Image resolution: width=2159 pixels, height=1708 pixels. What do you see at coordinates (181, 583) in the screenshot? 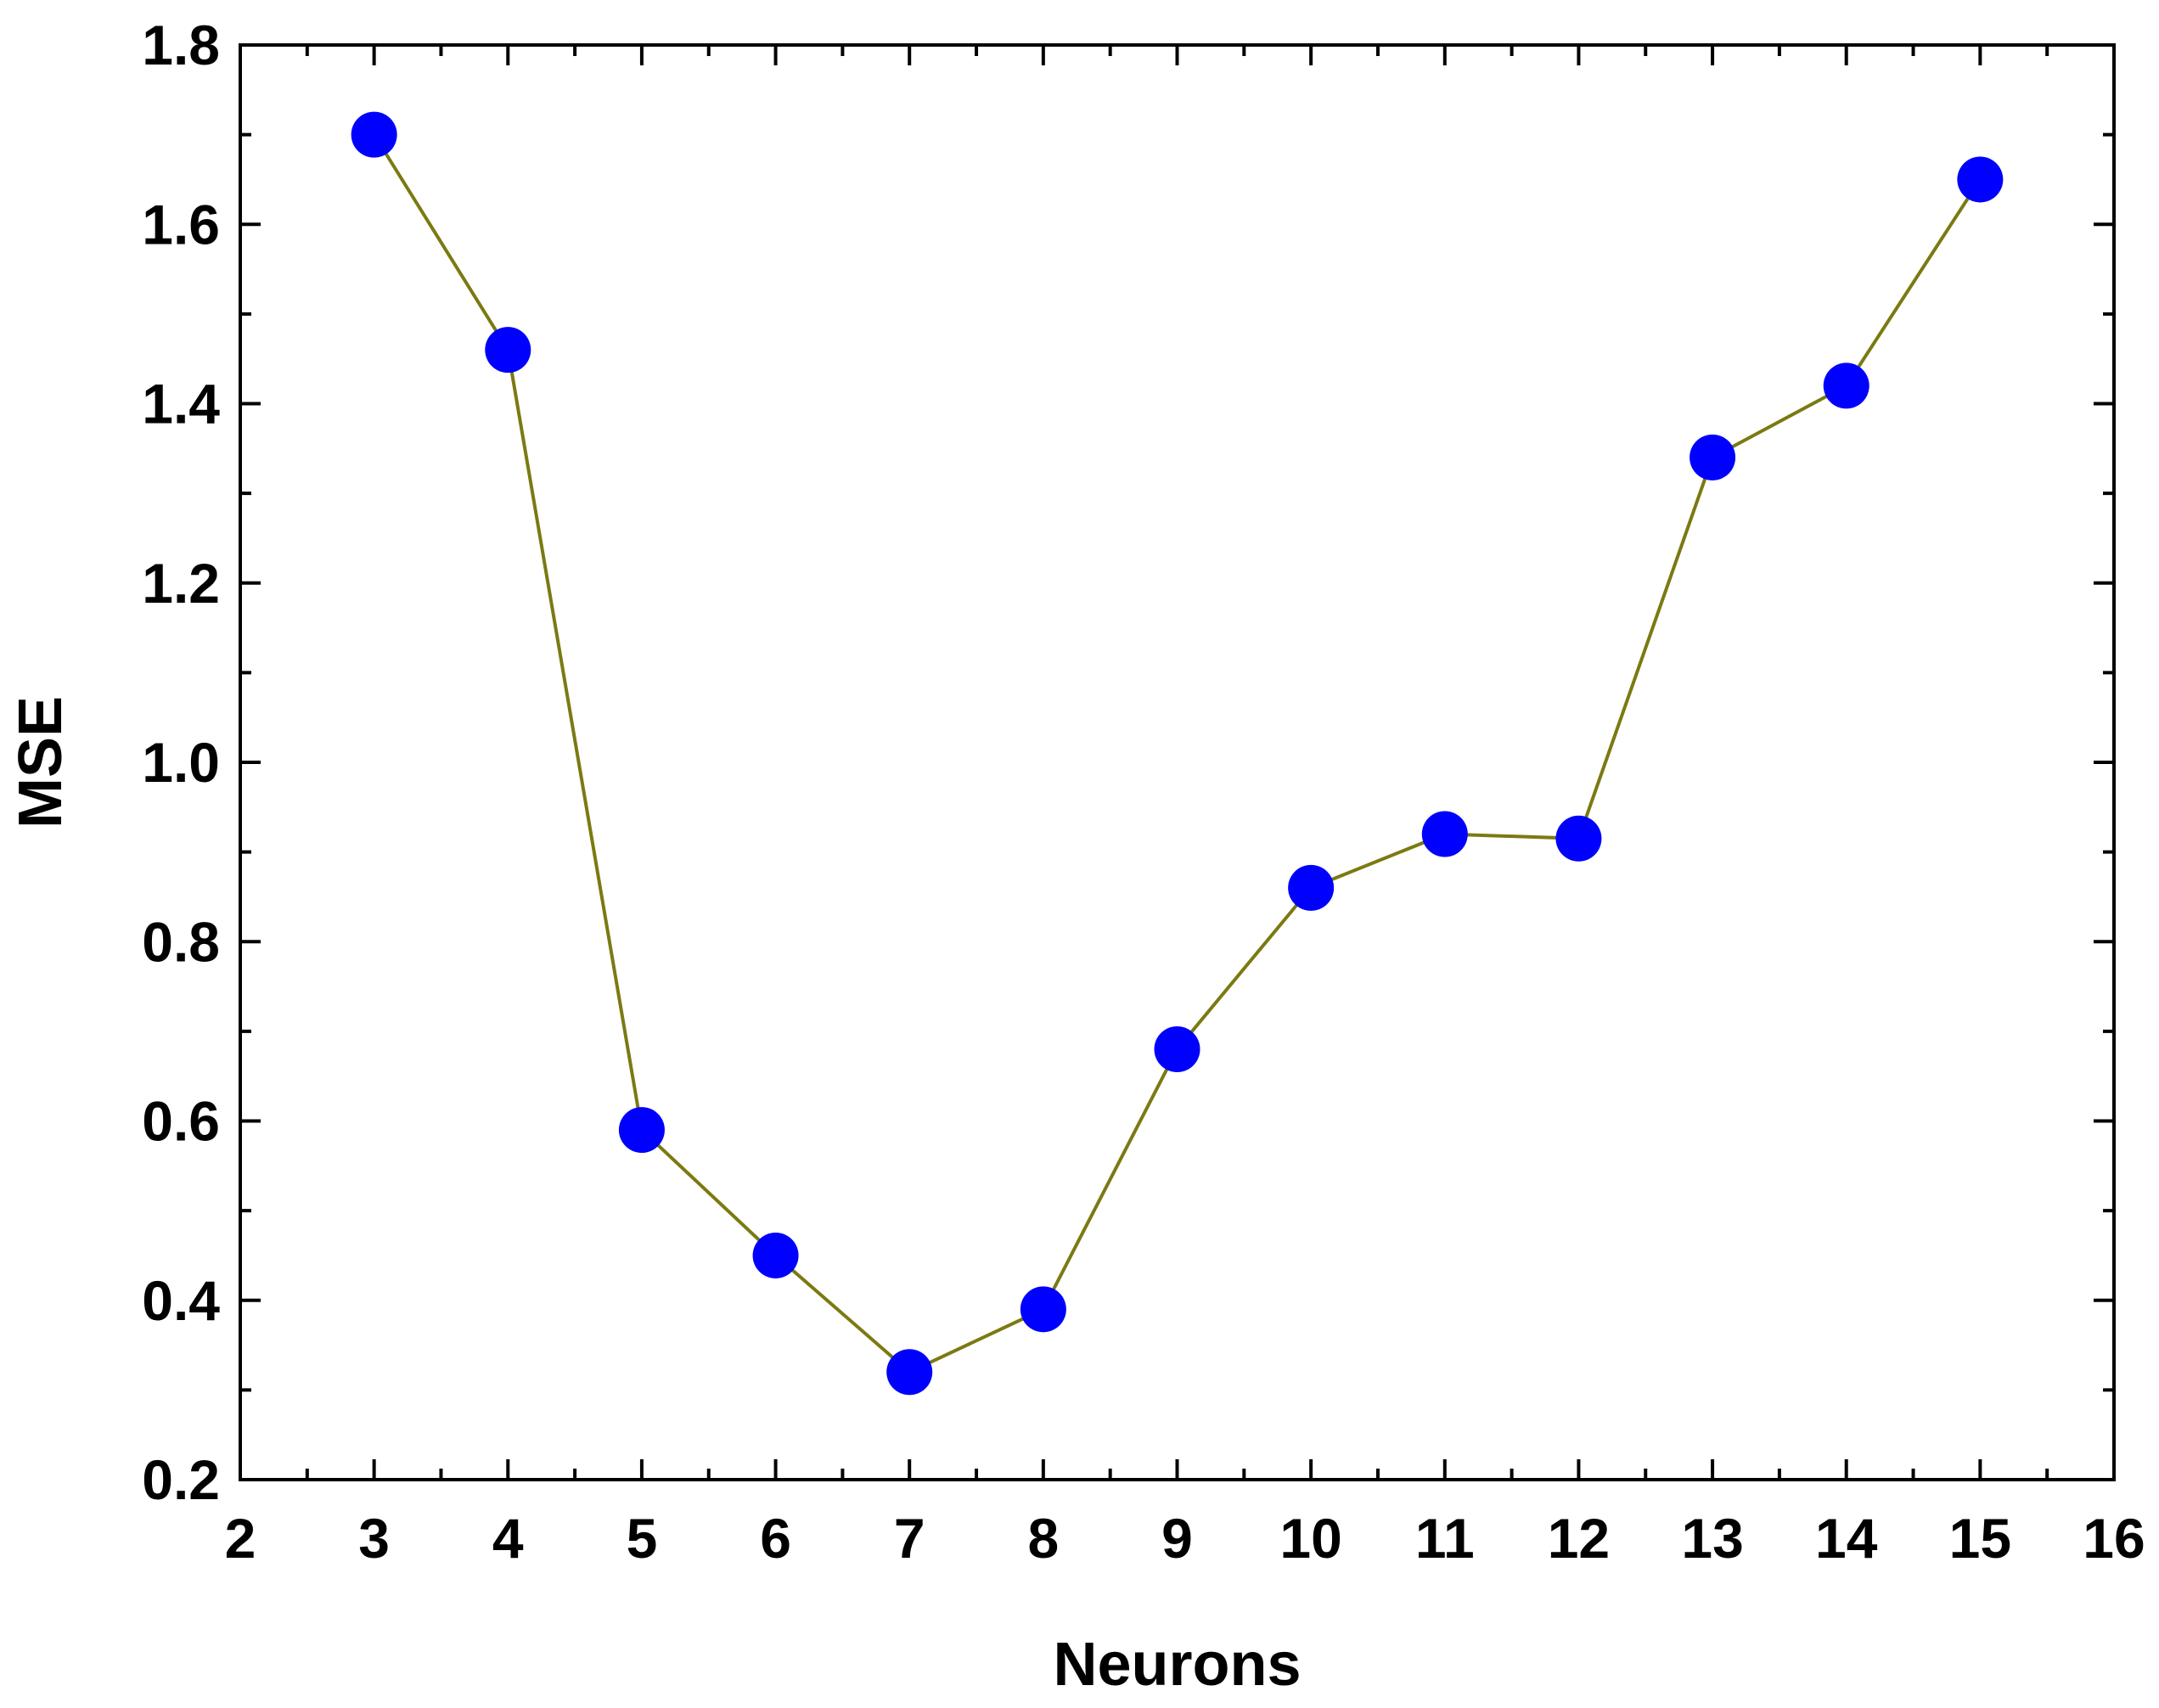
I see `y-tick-label: 1.2` at bounding box center [181, 583].